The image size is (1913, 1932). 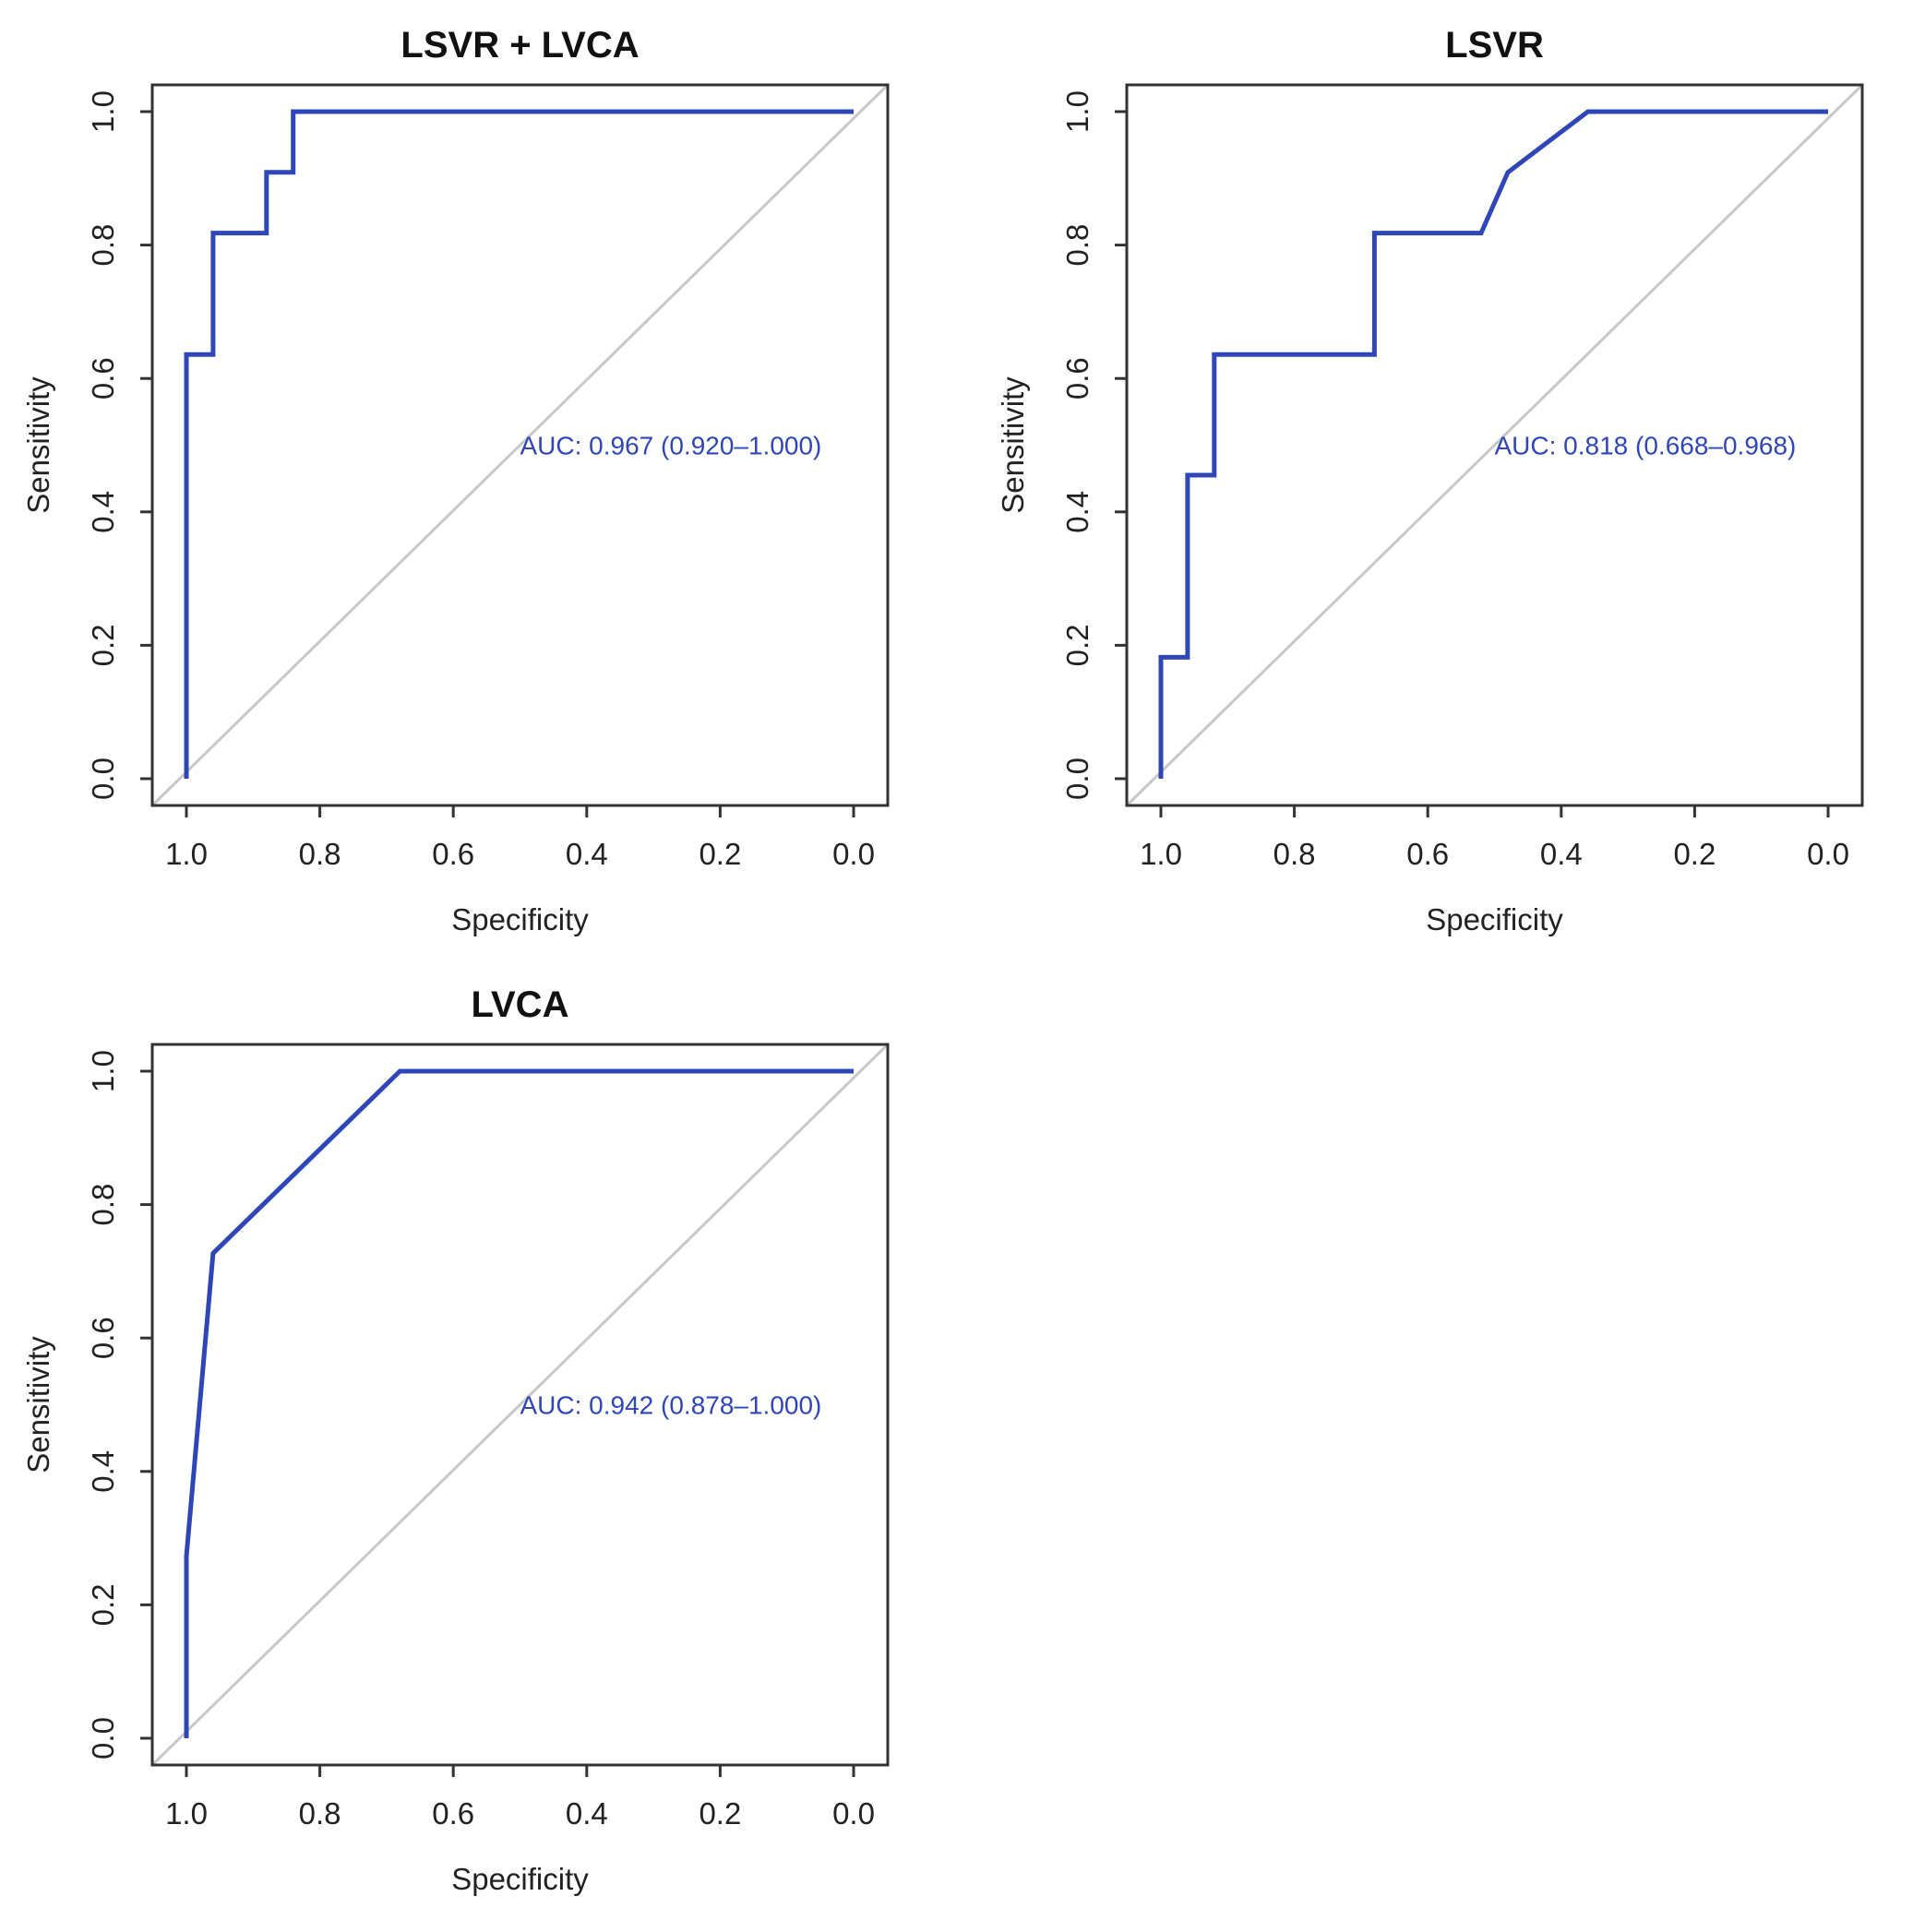 What do you see at coordinates (671, 1405) in the screenshot?
I see `auc-annotation: AUC: 0.942 (0.878–1.000)` at bounding box center [671, 1405].